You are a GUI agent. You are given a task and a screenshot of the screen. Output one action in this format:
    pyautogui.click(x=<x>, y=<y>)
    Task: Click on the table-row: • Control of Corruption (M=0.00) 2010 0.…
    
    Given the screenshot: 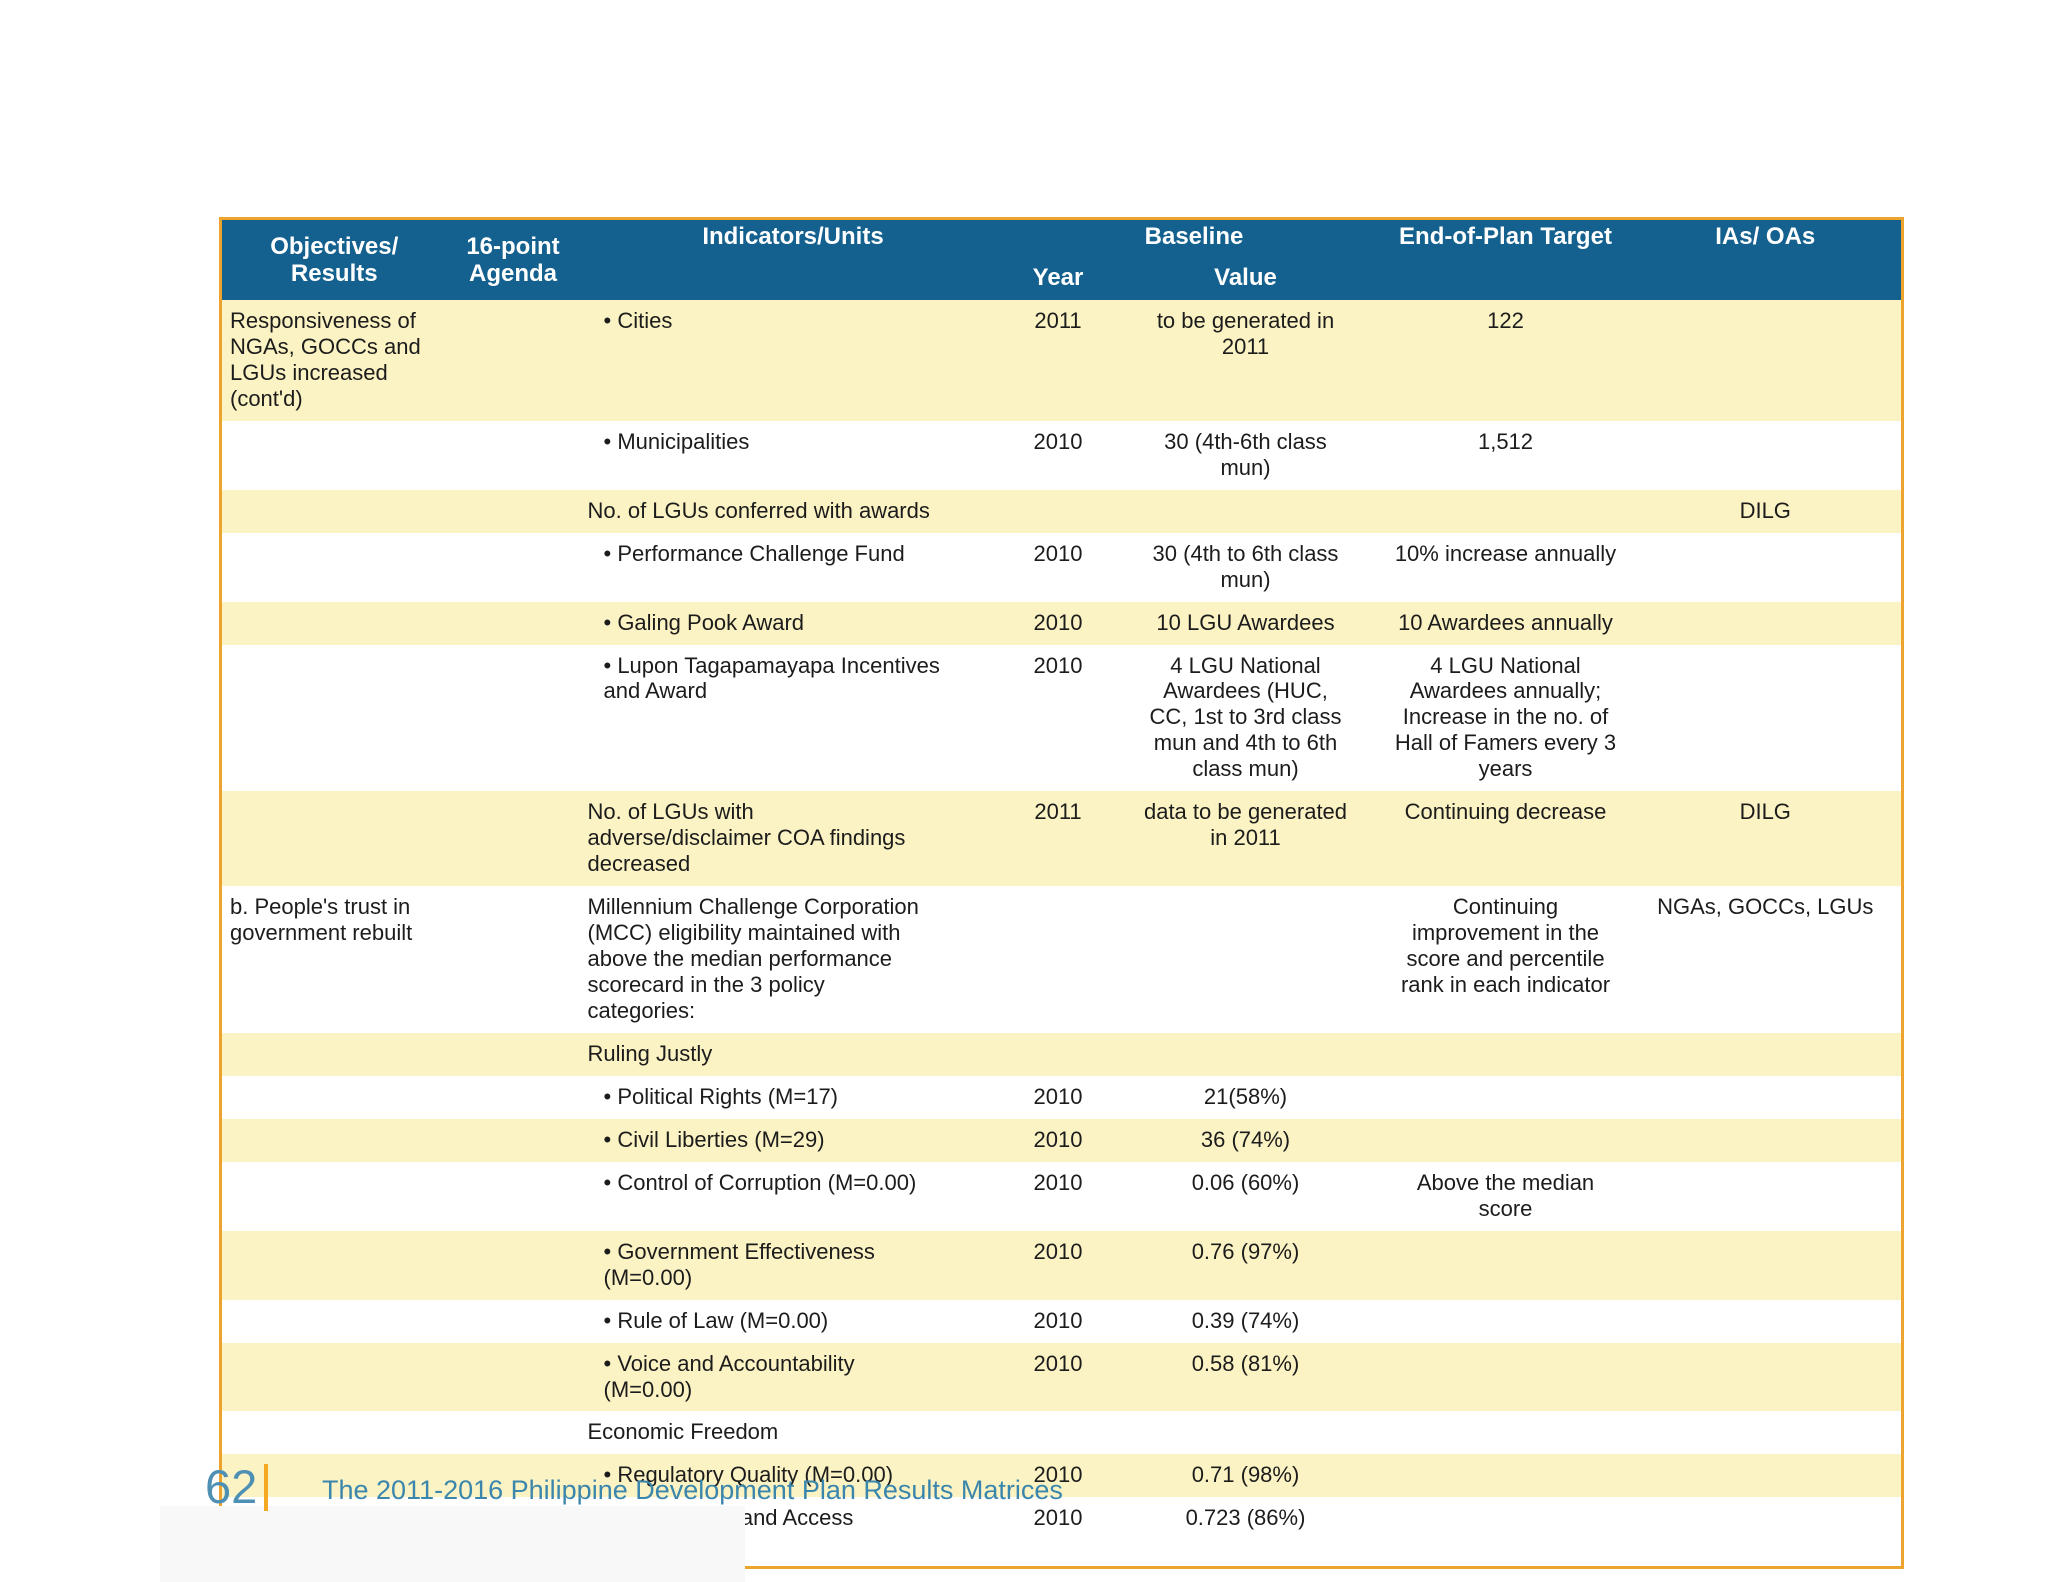 What is the action you would take?
    pyautogui.click(x=1061, y=1196)
    